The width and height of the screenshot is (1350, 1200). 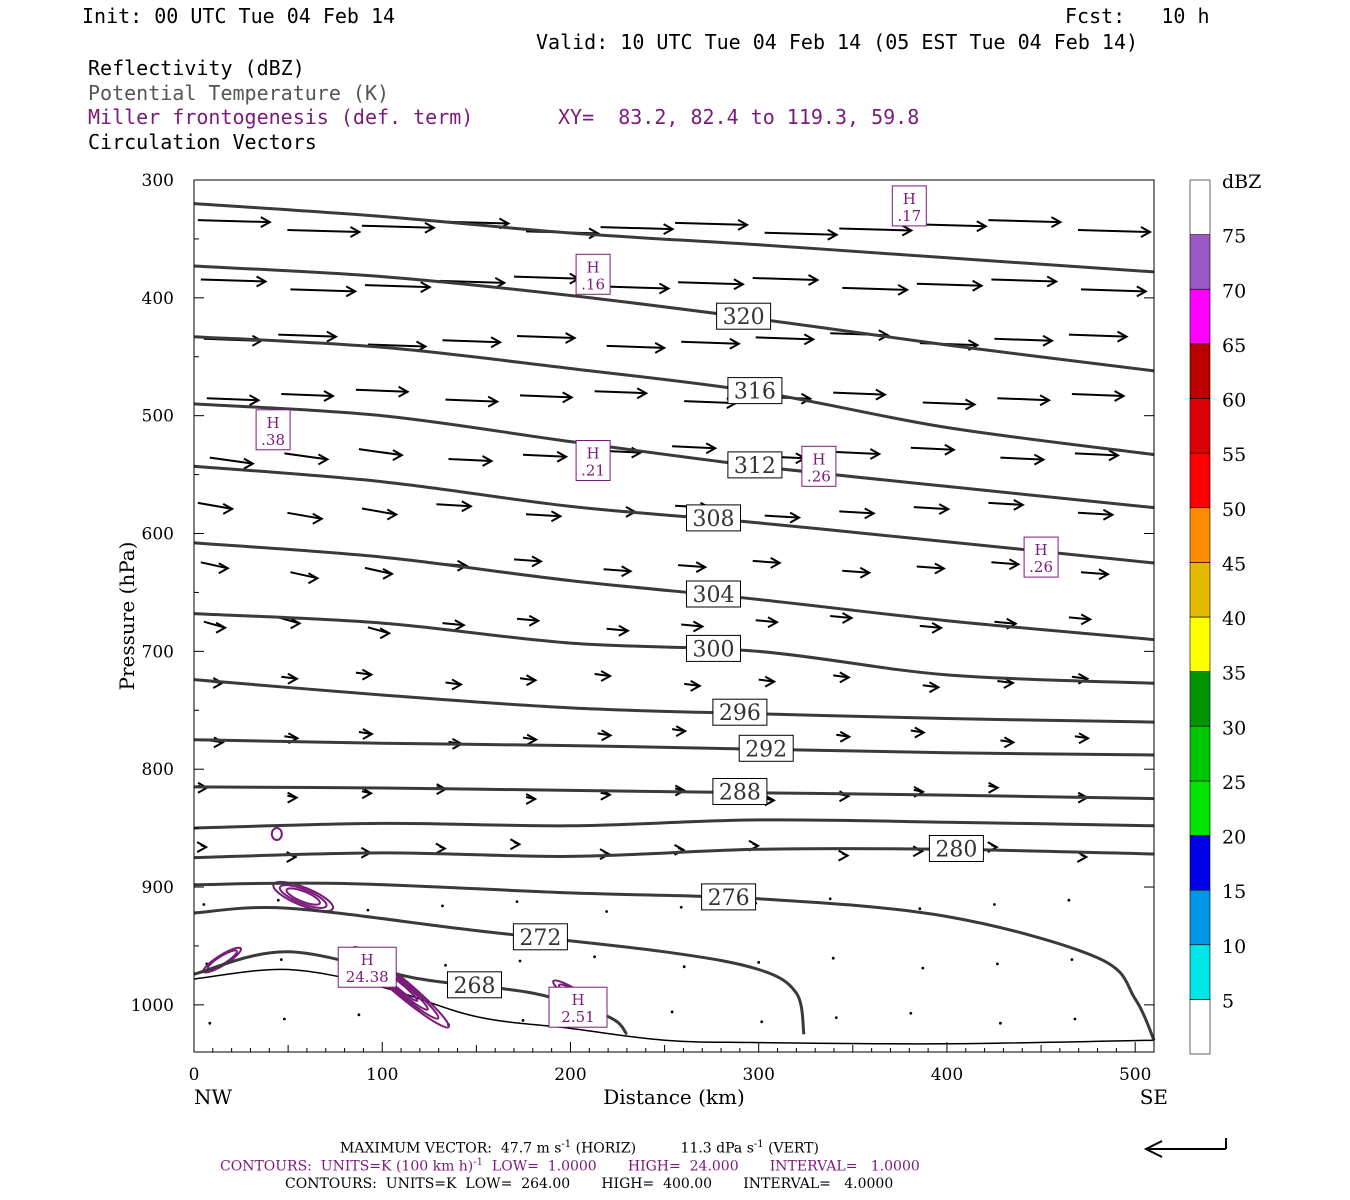 I want to click on max-vector-vert-label: (HORIZ) 11.3 dPa s, so click(x=662, y=1148).